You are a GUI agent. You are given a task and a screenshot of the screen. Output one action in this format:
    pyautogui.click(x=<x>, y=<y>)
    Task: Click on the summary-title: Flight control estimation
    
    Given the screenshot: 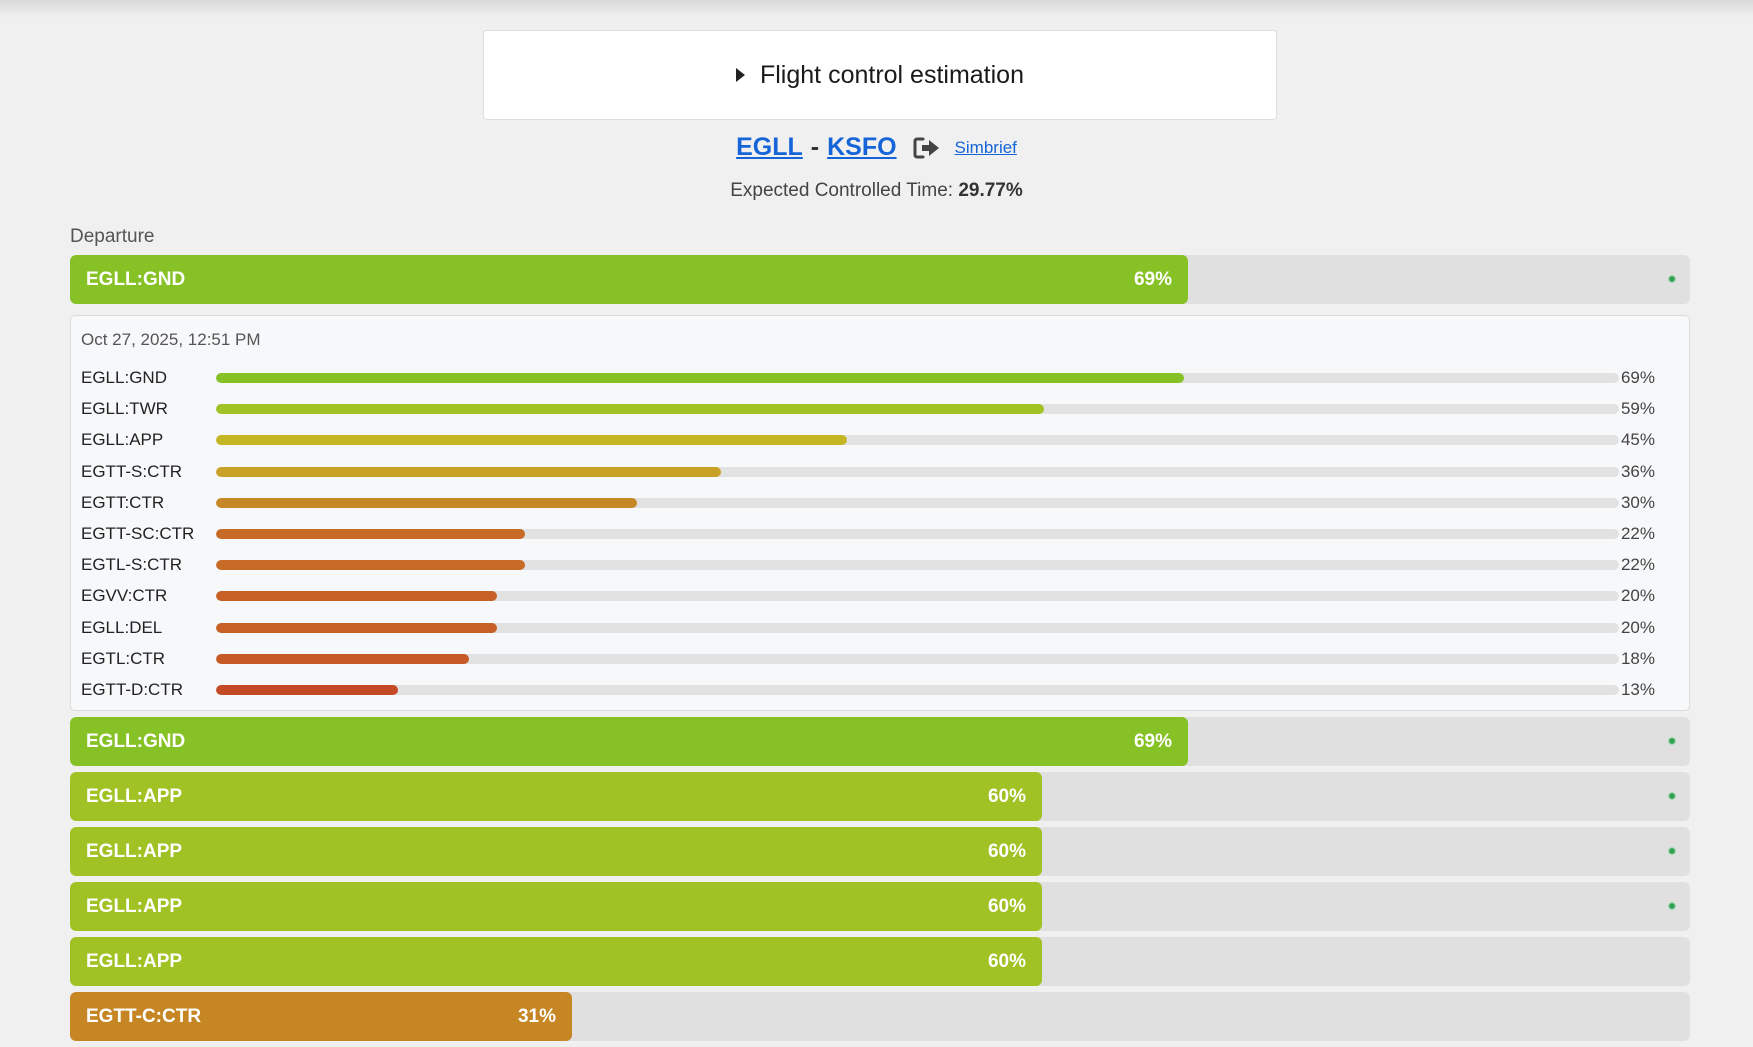 What is the action you would take?
    pyautogui.click(x=891, y=74)
    